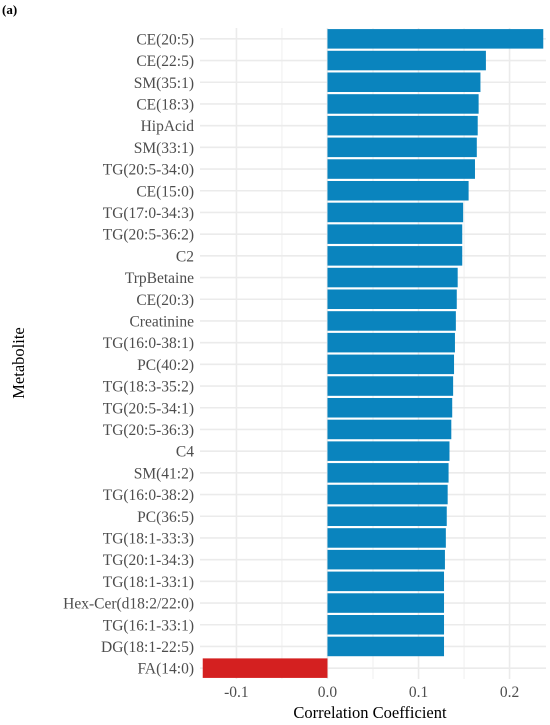  What do you see at coordinates (148, 213) in the screenshot?
I see `y-tick-label: TG(17:0-34:3)` at bounding box center [148, 213].